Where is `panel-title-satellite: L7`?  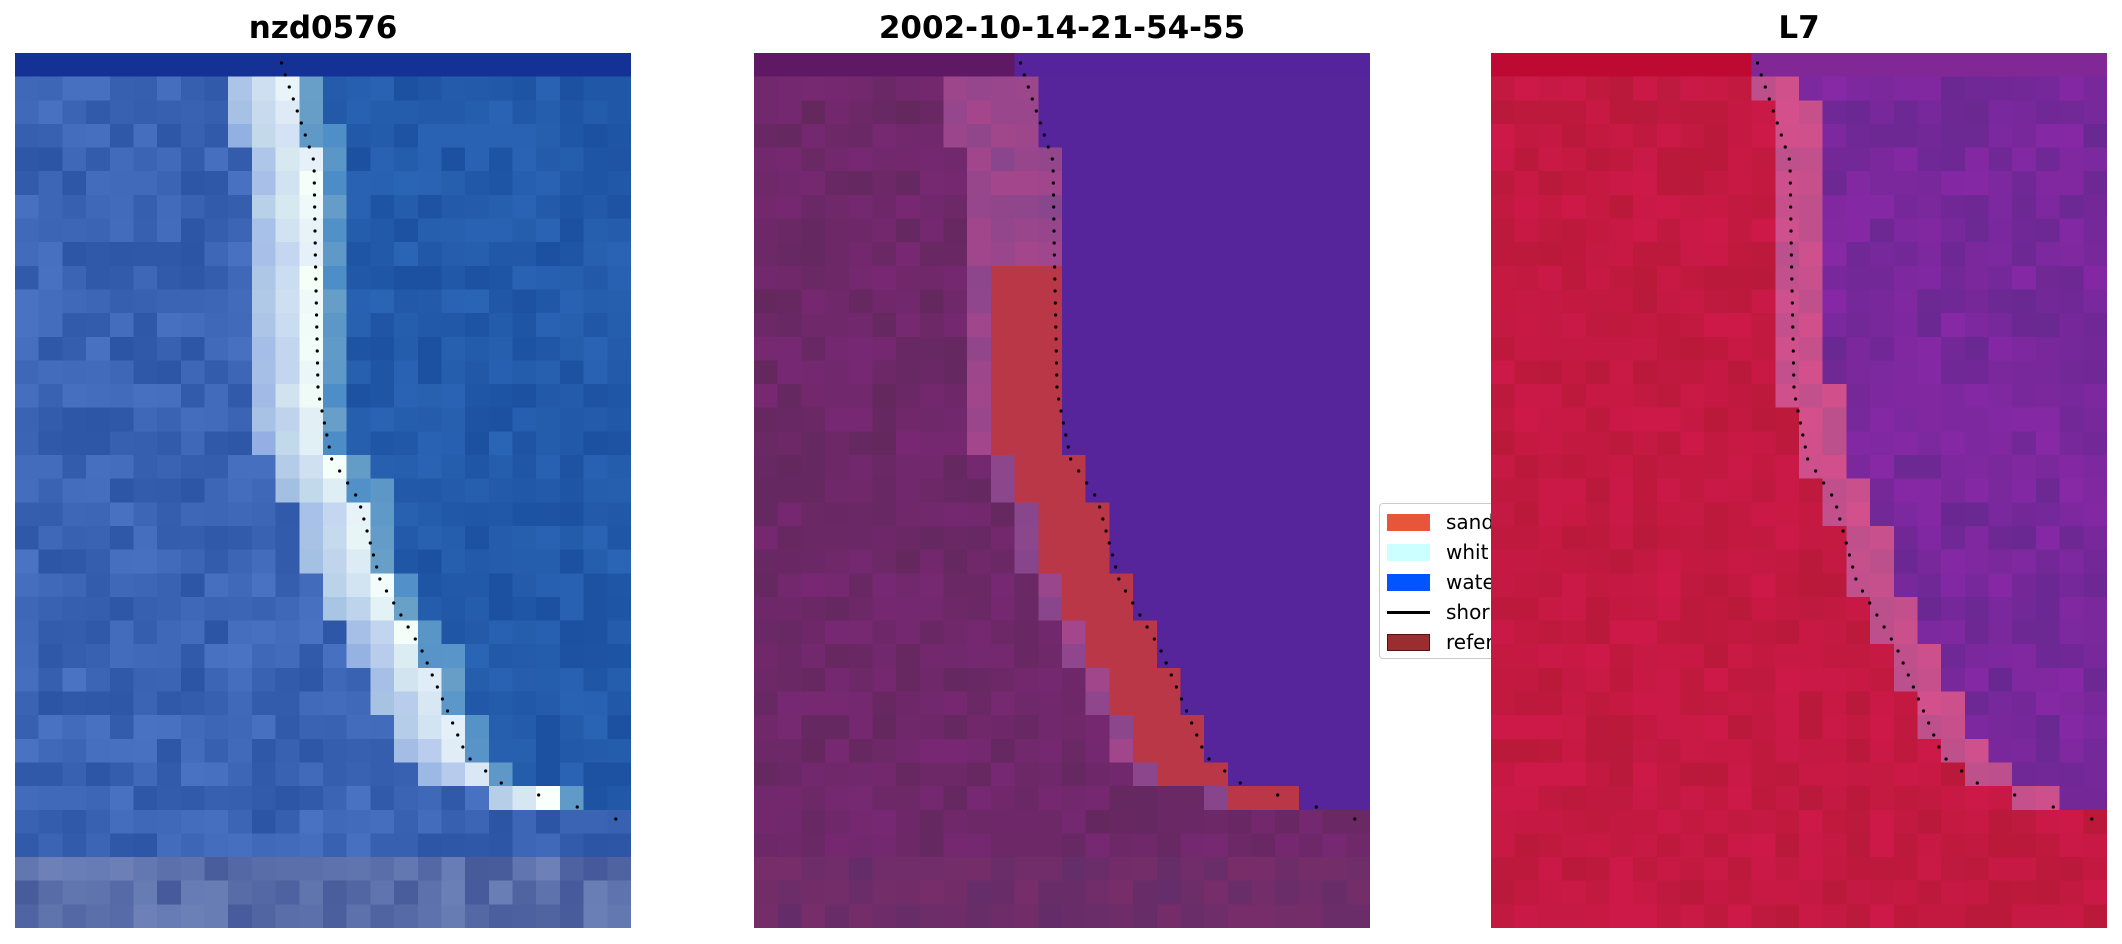 panel-title-satellite: L7 is located at coordinates (1799, 28).